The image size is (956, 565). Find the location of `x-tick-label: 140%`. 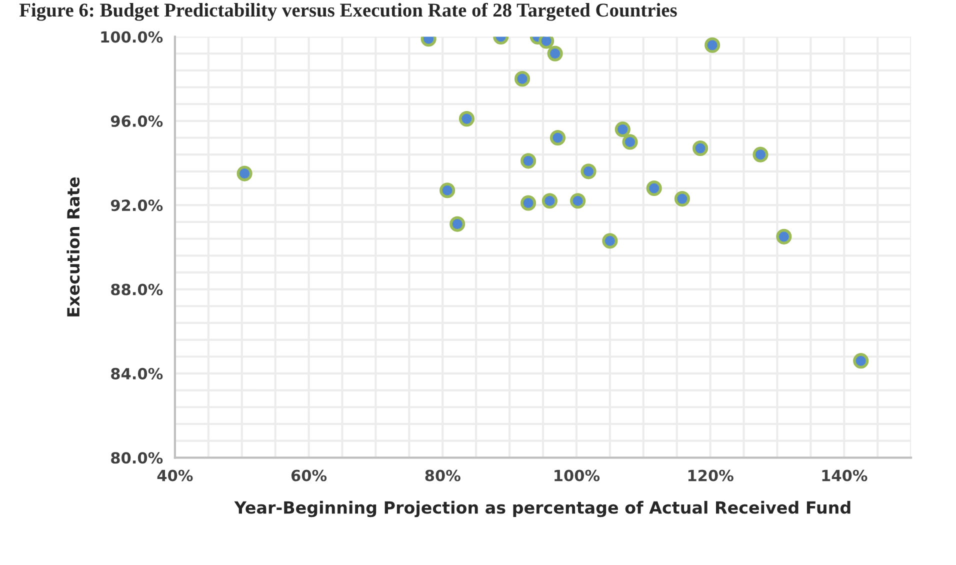

x-tick-label: 140% is located at coordinates (845, 476).